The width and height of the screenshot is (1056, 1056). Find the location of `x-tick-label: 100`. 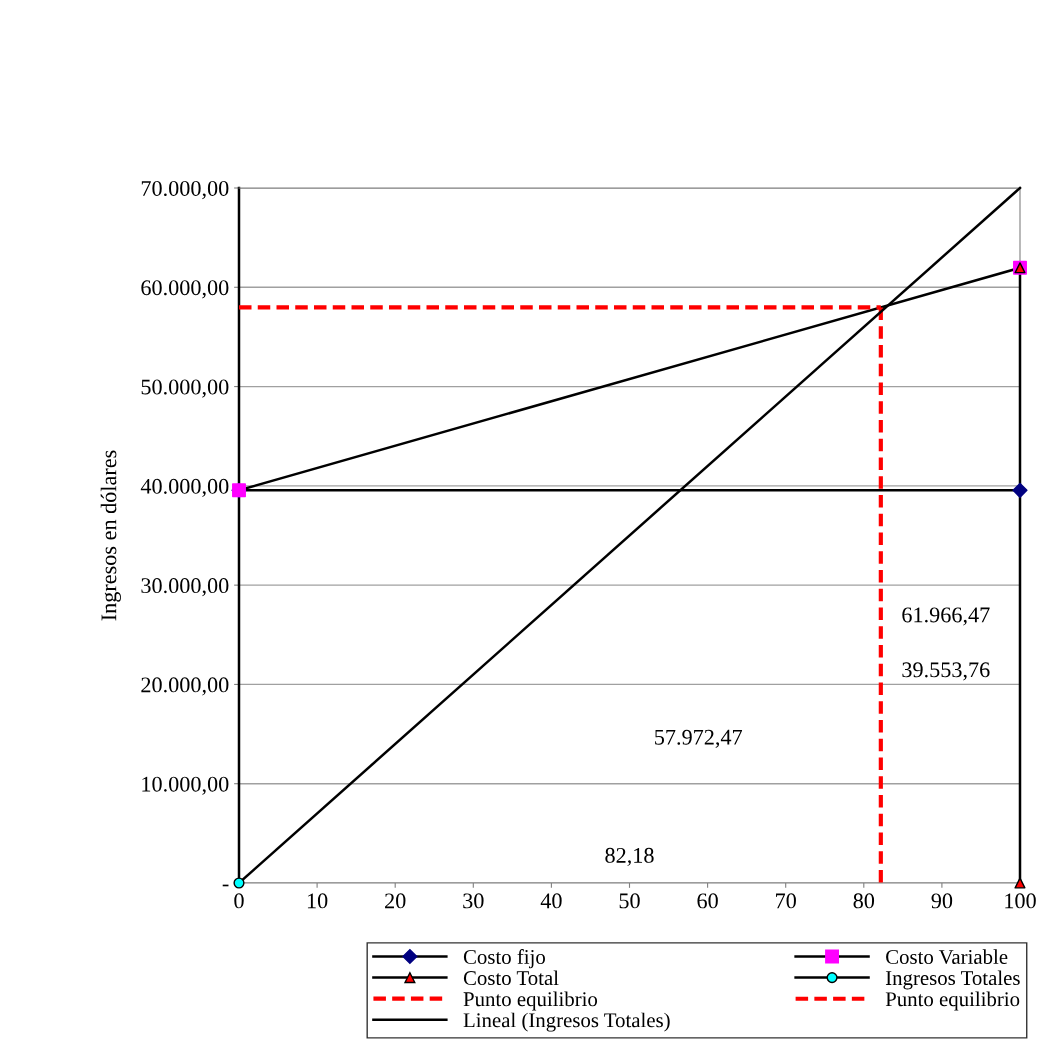

x-tick-label: 100 is located at coordinates (1020, 901).